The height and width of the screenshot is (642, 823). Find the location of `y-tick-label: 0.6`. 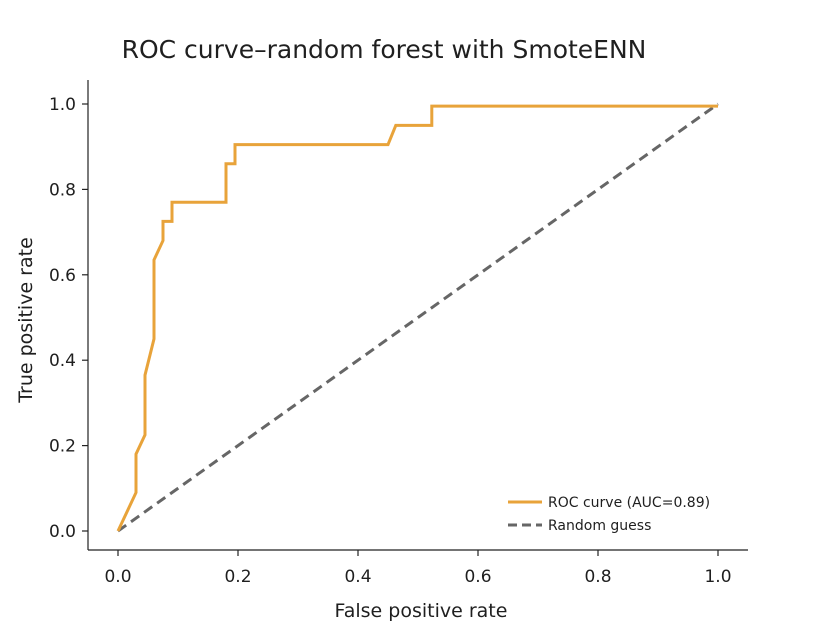

y-tick-label: 0.6 is located at coordinates (62, 276).